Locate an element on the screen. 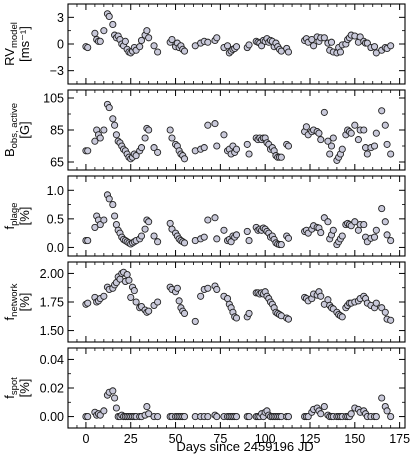 The height and width of the screenshot is (458, 415). y-axis-label: fnetwork is located at coordinates (11, 301).